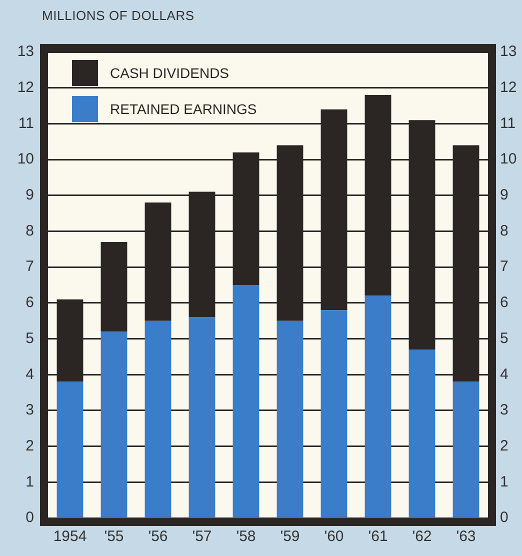 The width and height of the screenshot is (522, 556). Describe the element at coordinates (170, 72) in the screenshot. I see `legend-label: CASH DIVIDENDS` at that location.